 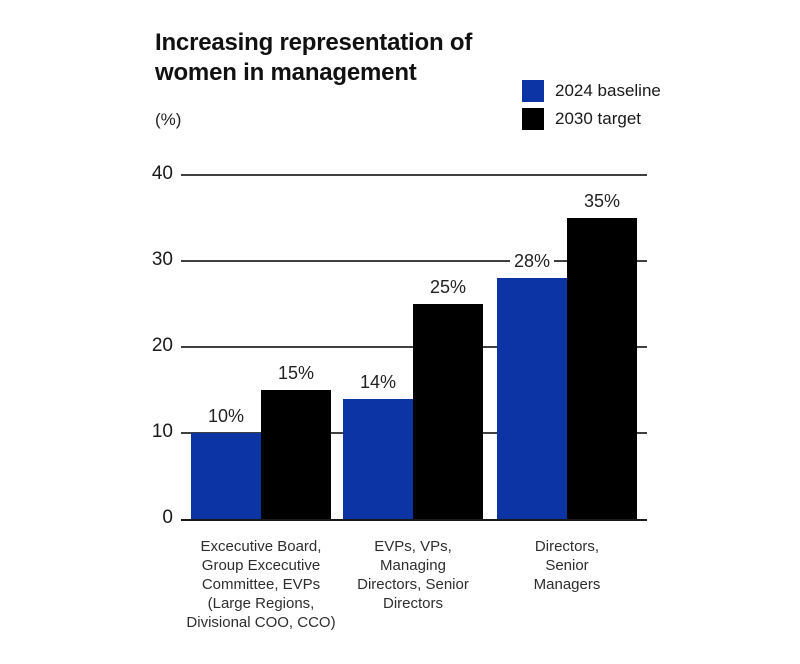 I want to click on legend: 2024 baseline 2030 target, so click(x=591, y=108).